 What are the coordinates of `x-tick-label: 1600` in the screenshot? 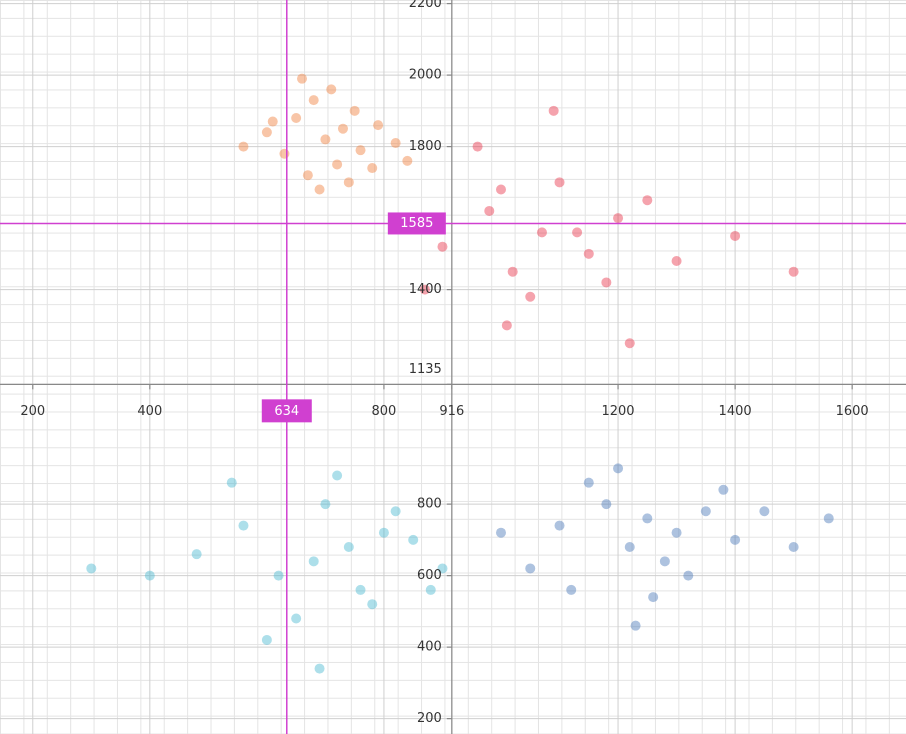 It's located at (852, 411).